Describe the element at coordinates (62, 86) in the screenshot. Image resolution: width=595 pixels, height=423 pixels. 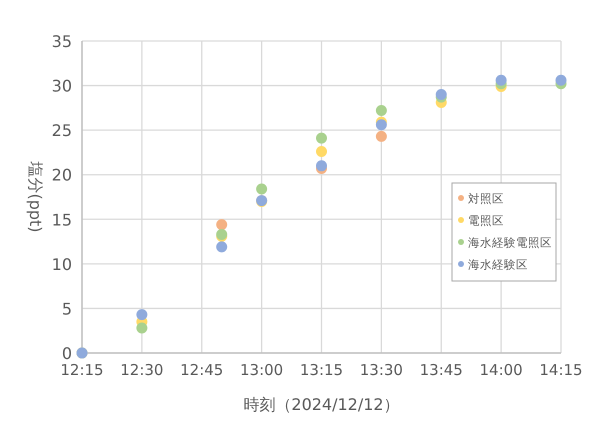
I see `y-tick-label: 30` at that location.